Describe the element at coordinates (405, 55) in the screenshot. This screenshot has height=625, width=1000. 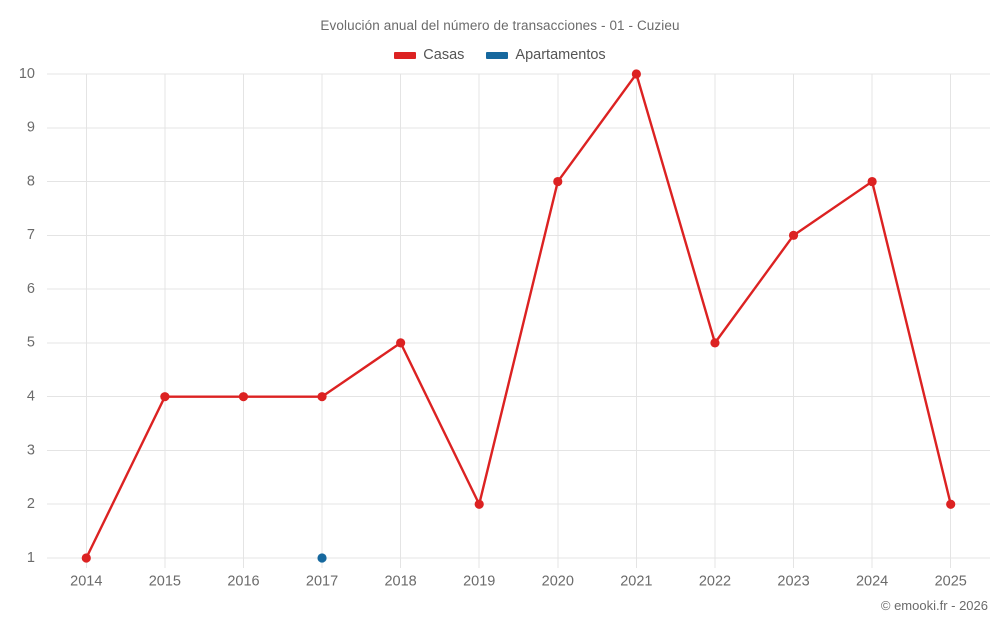
I see `legend-swatch-casas` at that location.